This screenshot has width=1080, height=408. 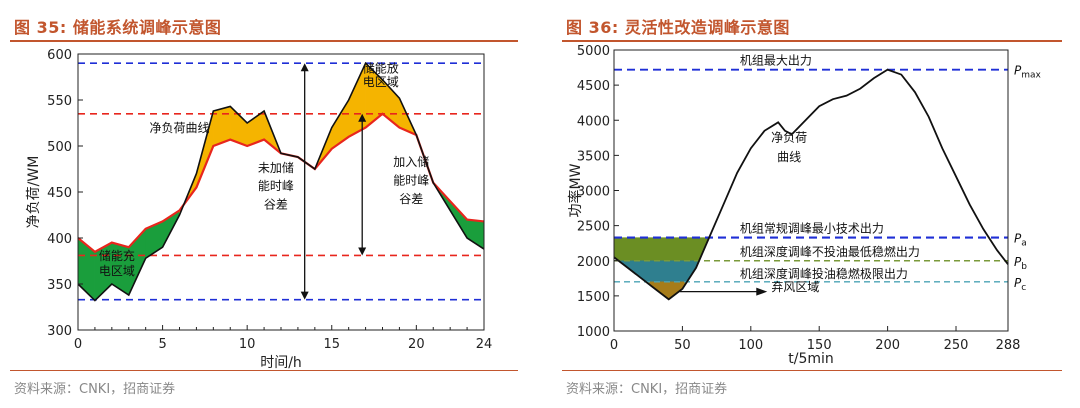 I want to click on reference-line-label: 机组常规调峰最小技术出力, so click(x=812, y=228).